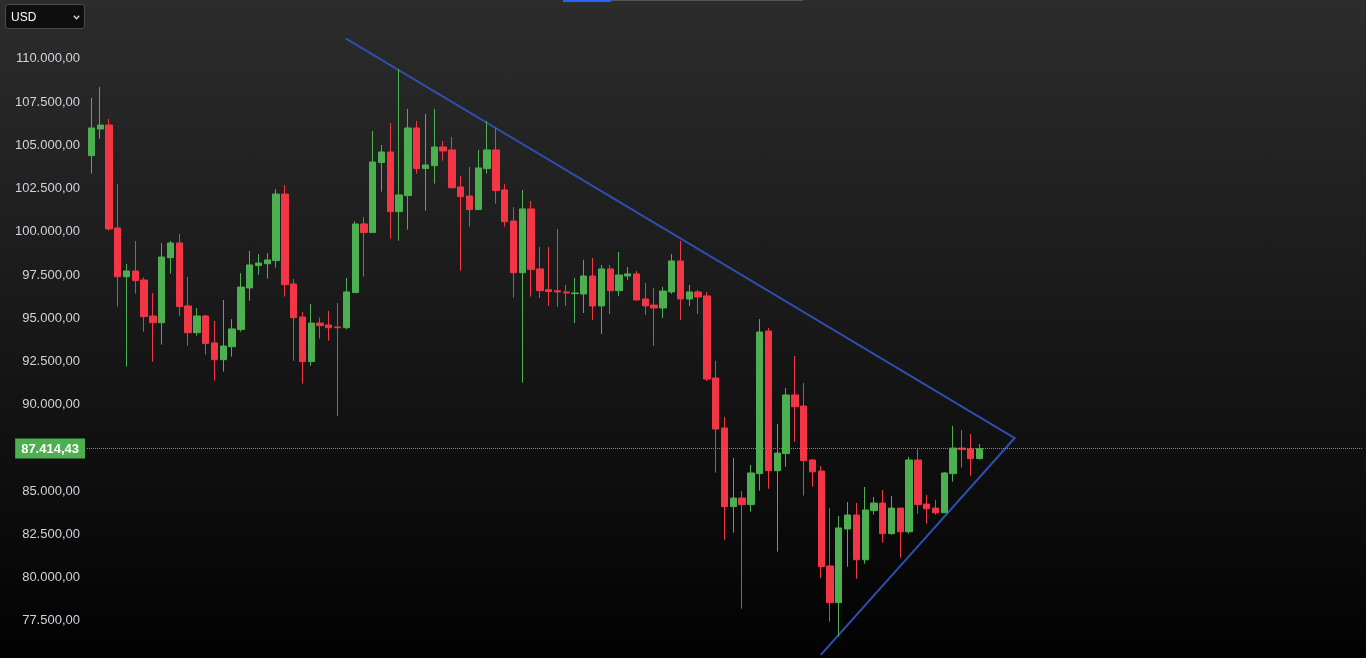 The height and width of the screenshot is (658, 1366). Describe the element at coordinates (51, 490) in the screenshot. I see `y-tick-label: 85.000,00` at that location.